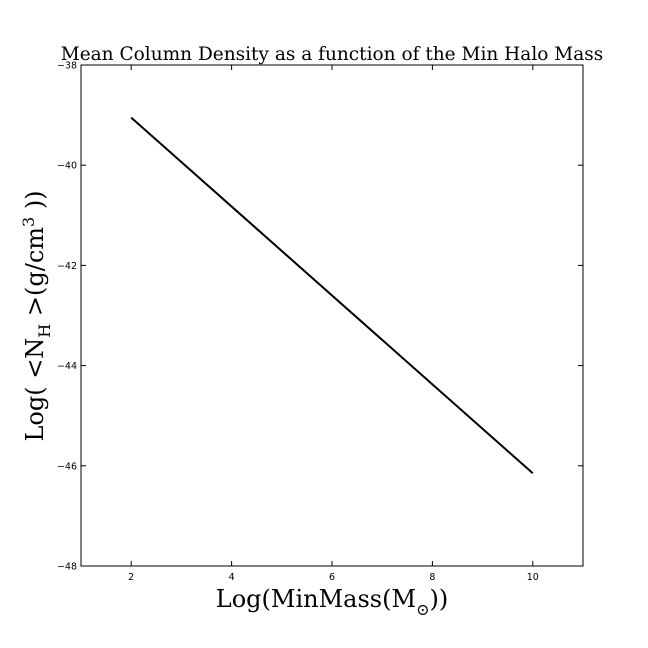 The image size is (648, 648). What do you see at coordinates (432, 577) in the screenshot?
I see `x-tick-label: 8` at bounding box center [432, 577].